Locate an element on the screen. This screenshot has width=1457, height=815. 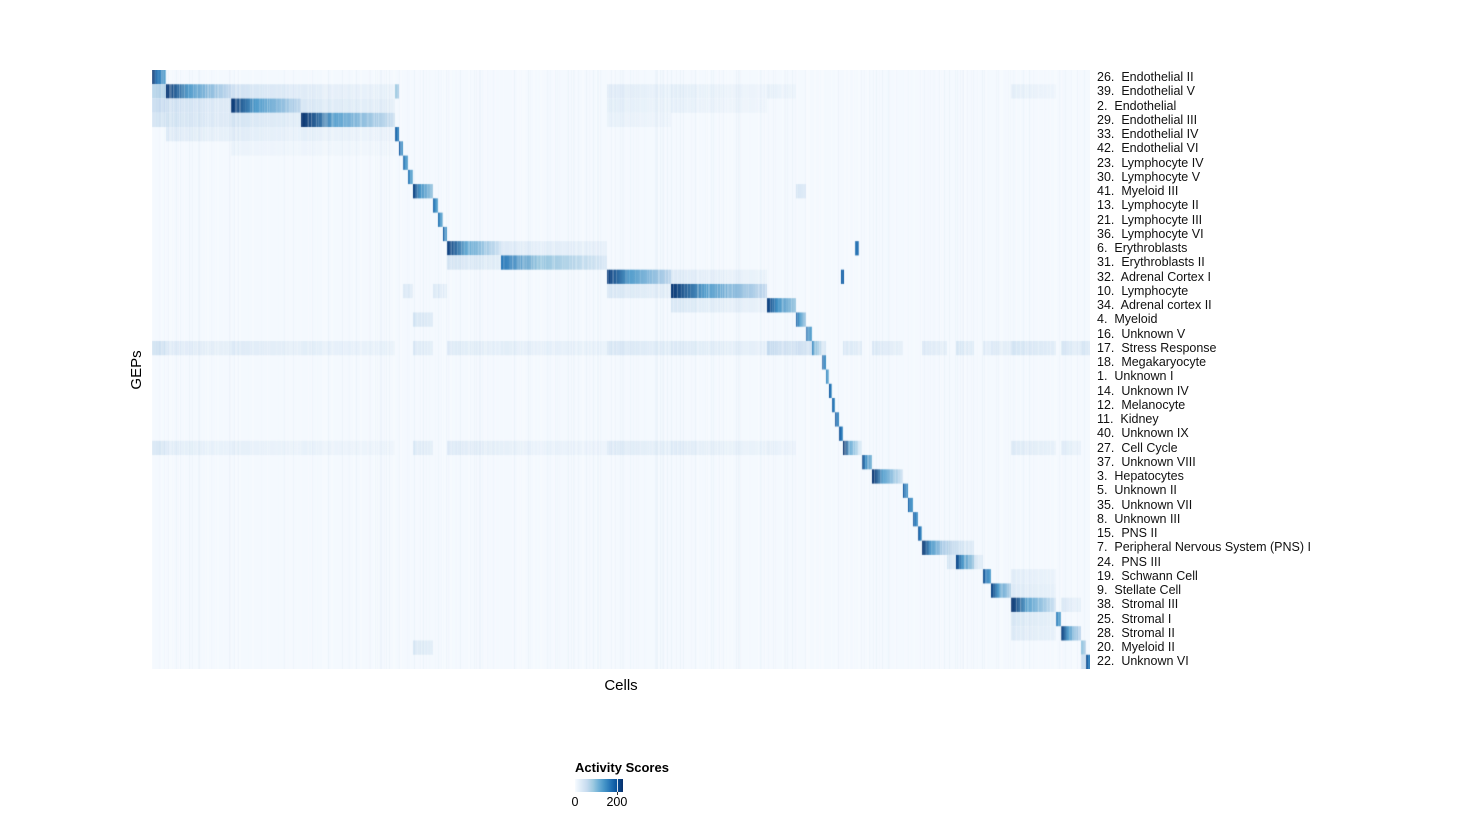
legend-tick-0: 0 is located at coordinates (575, 802).